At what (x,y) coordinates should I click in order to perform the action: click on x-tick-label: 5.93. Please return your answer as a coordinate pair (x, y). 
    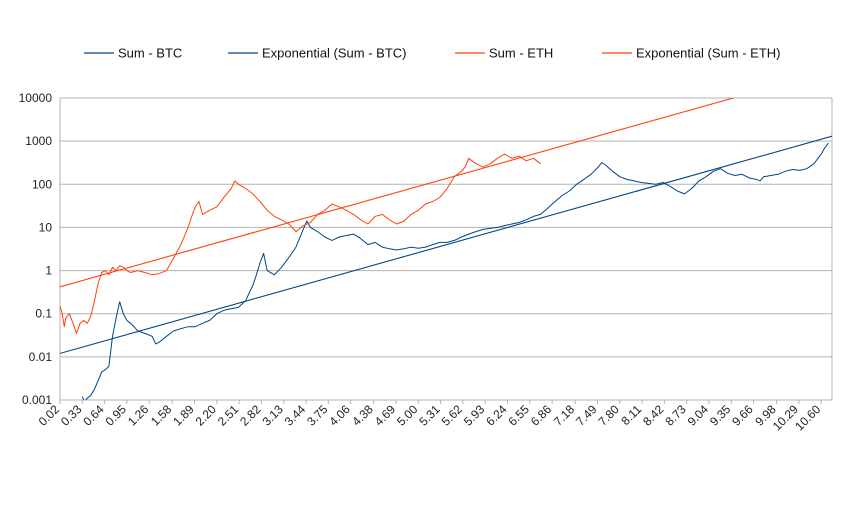
    Looking at the image, I should click on (474, 415).